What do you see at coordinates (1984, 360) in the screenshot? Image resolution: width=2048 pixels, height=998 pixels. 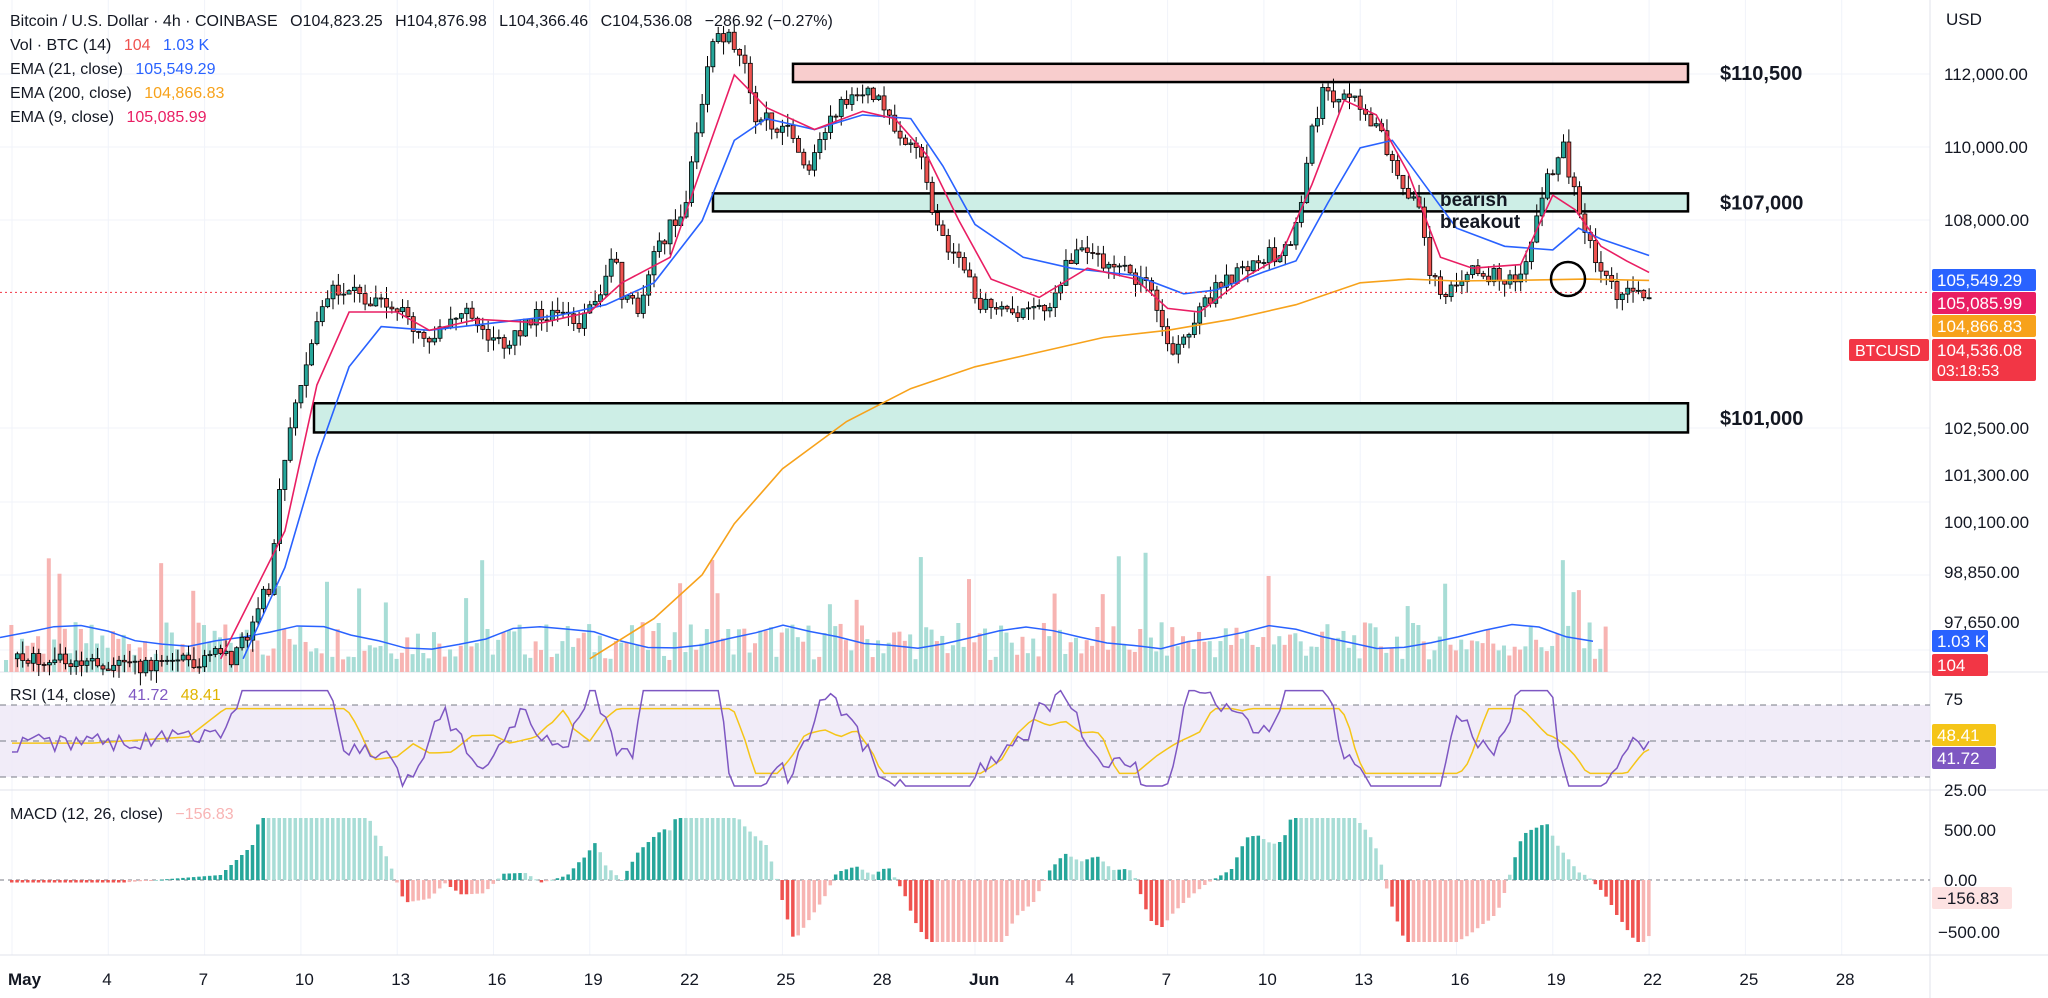 I see `last-price-label-bg` at bounding box center [1984, 360].